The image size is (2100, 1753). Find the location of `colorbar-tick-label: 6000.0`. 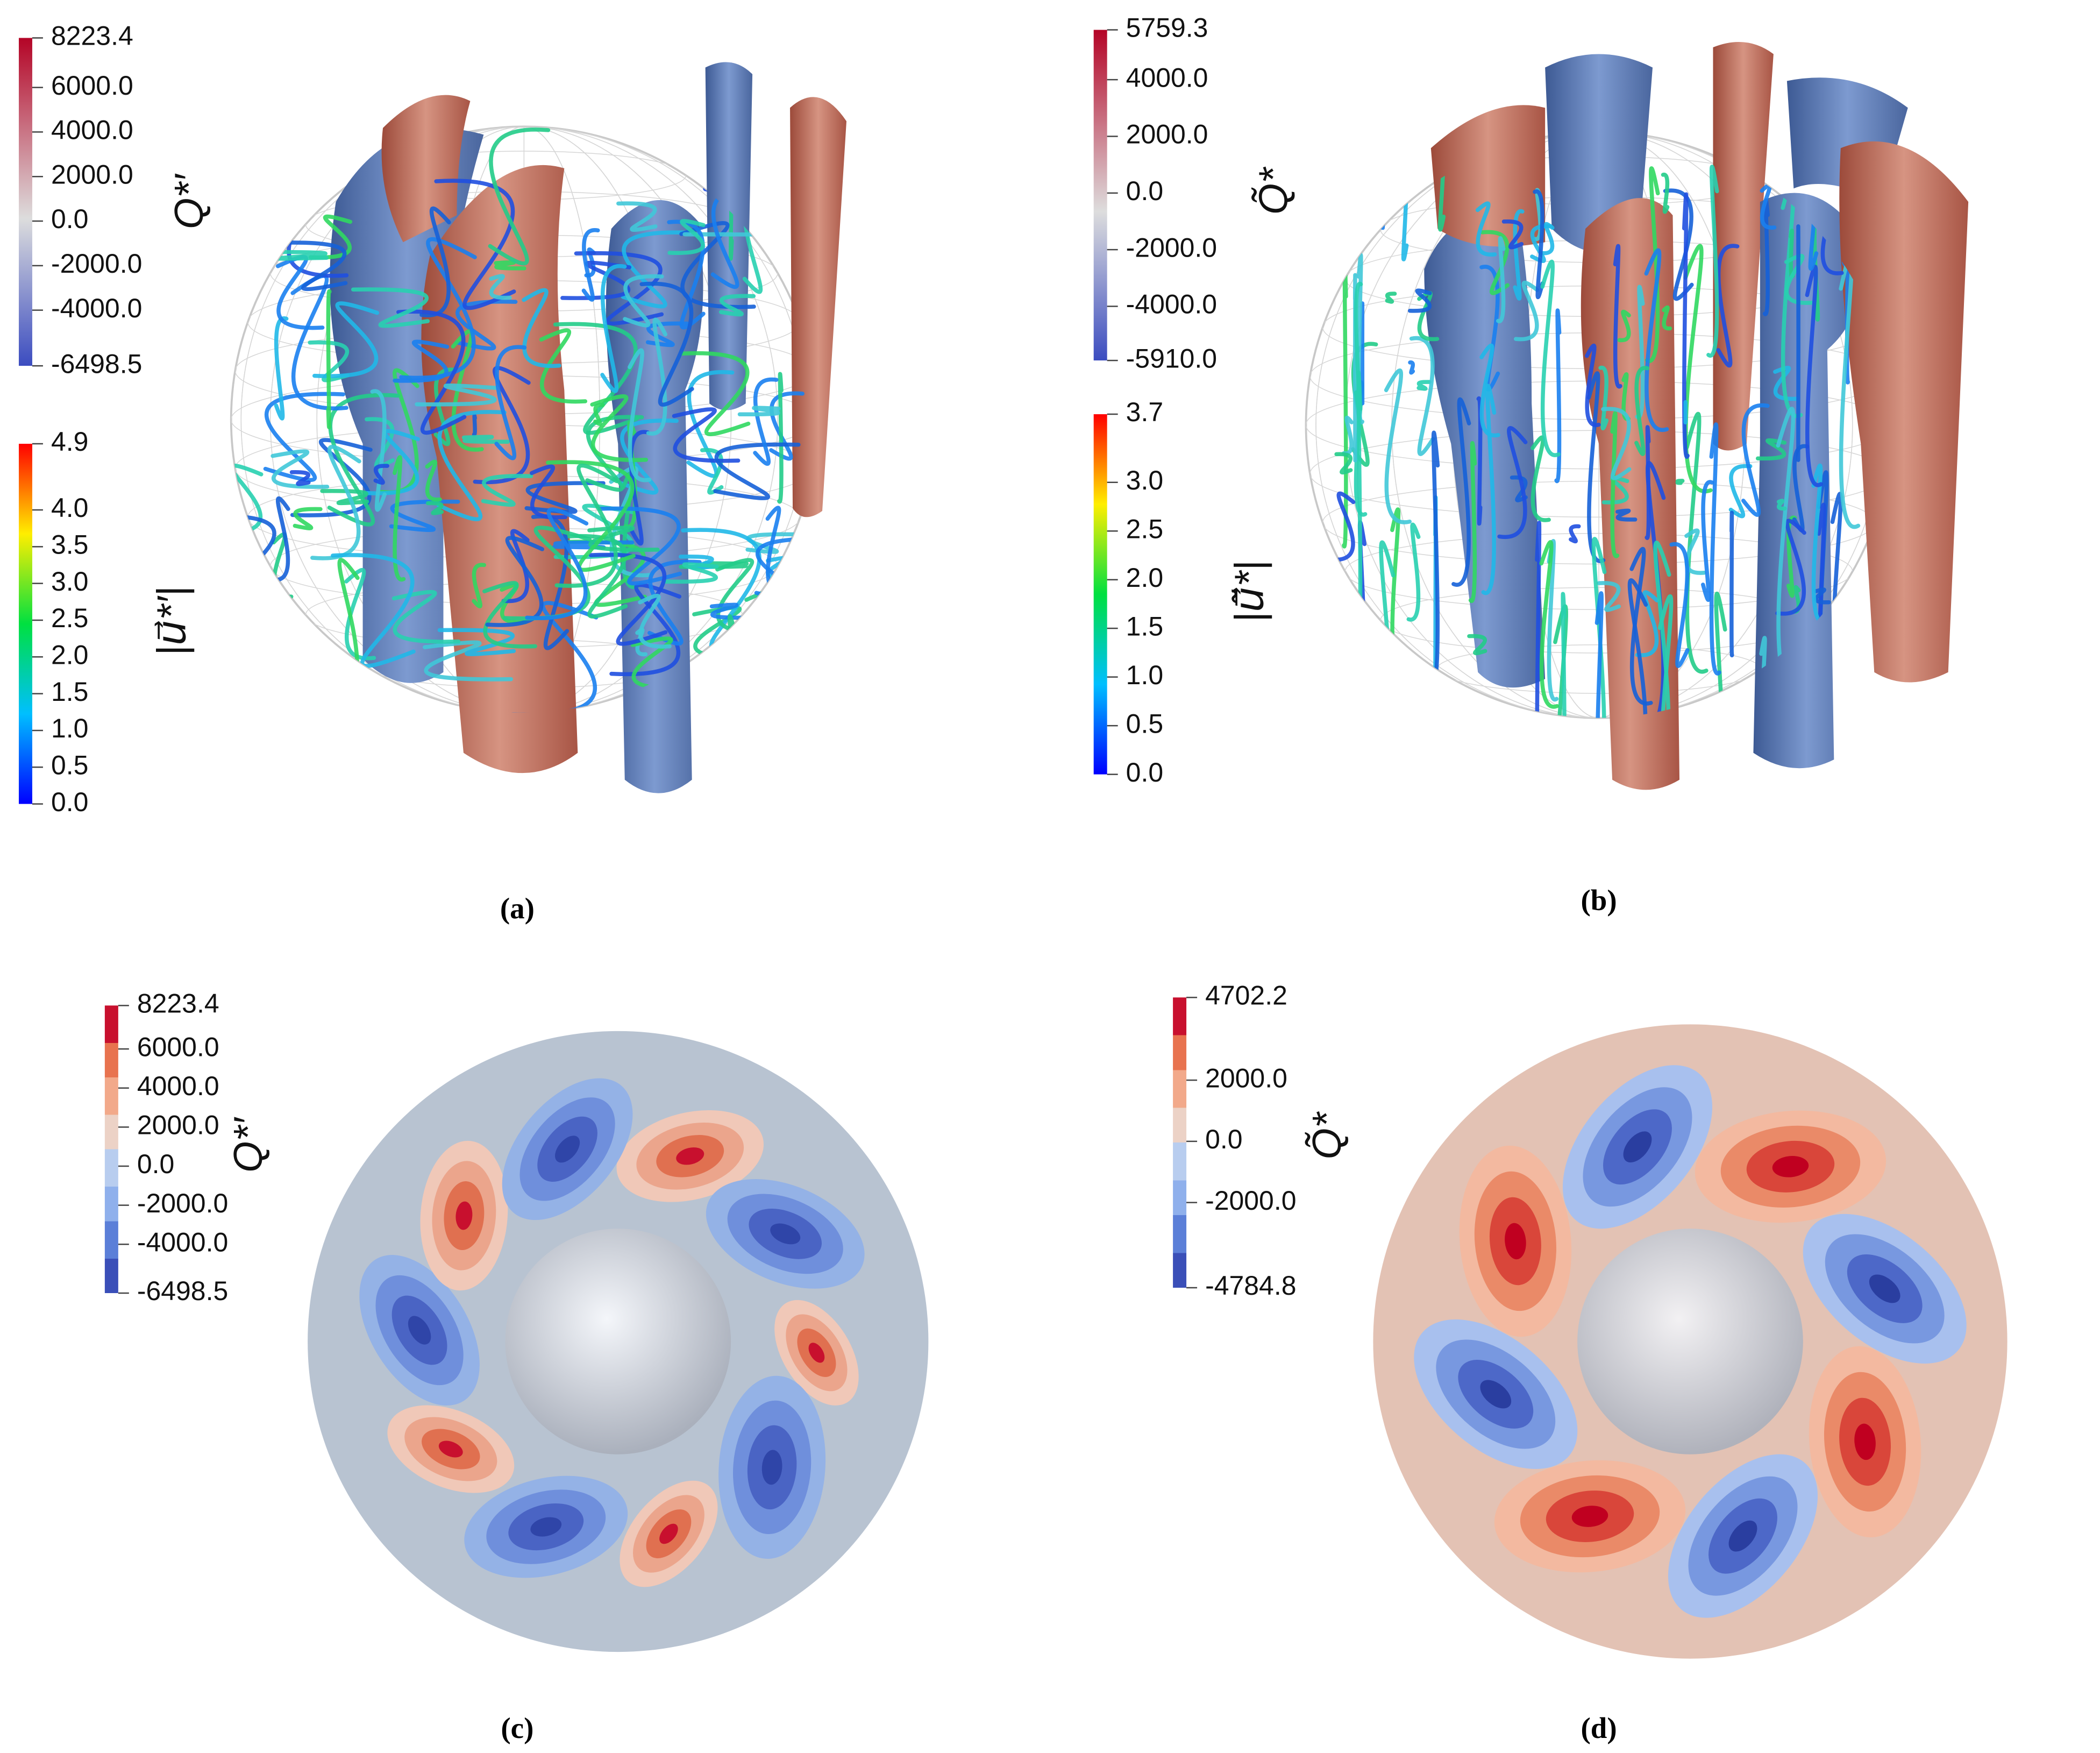

colorbar-tick-label: 6000.0 is located at coordinates (178, 1047).